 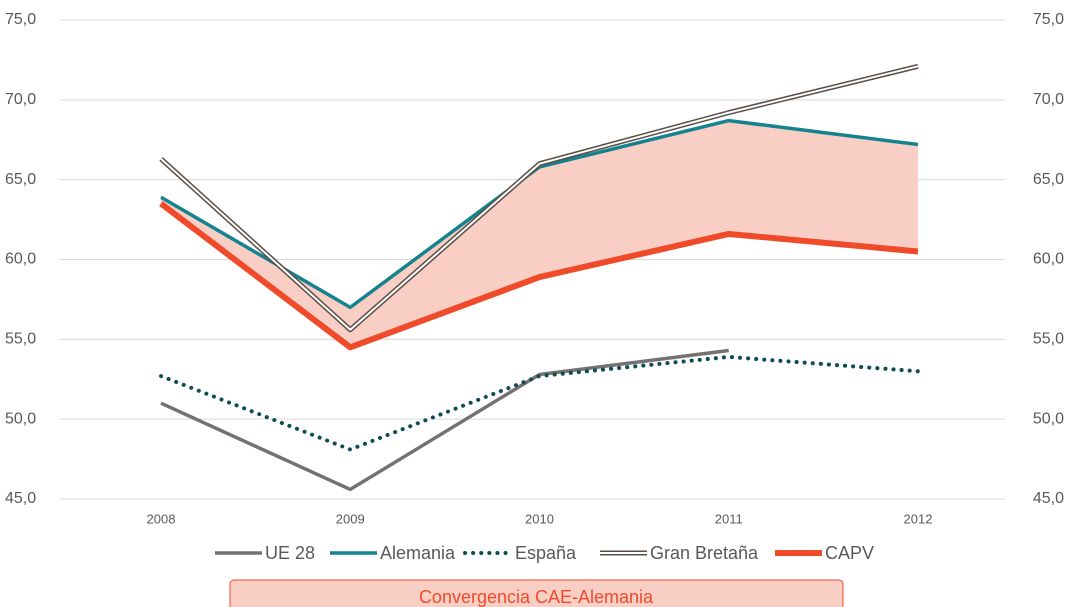 I want to click on y-tick-label: 50,0, so click(x=20, y=418).